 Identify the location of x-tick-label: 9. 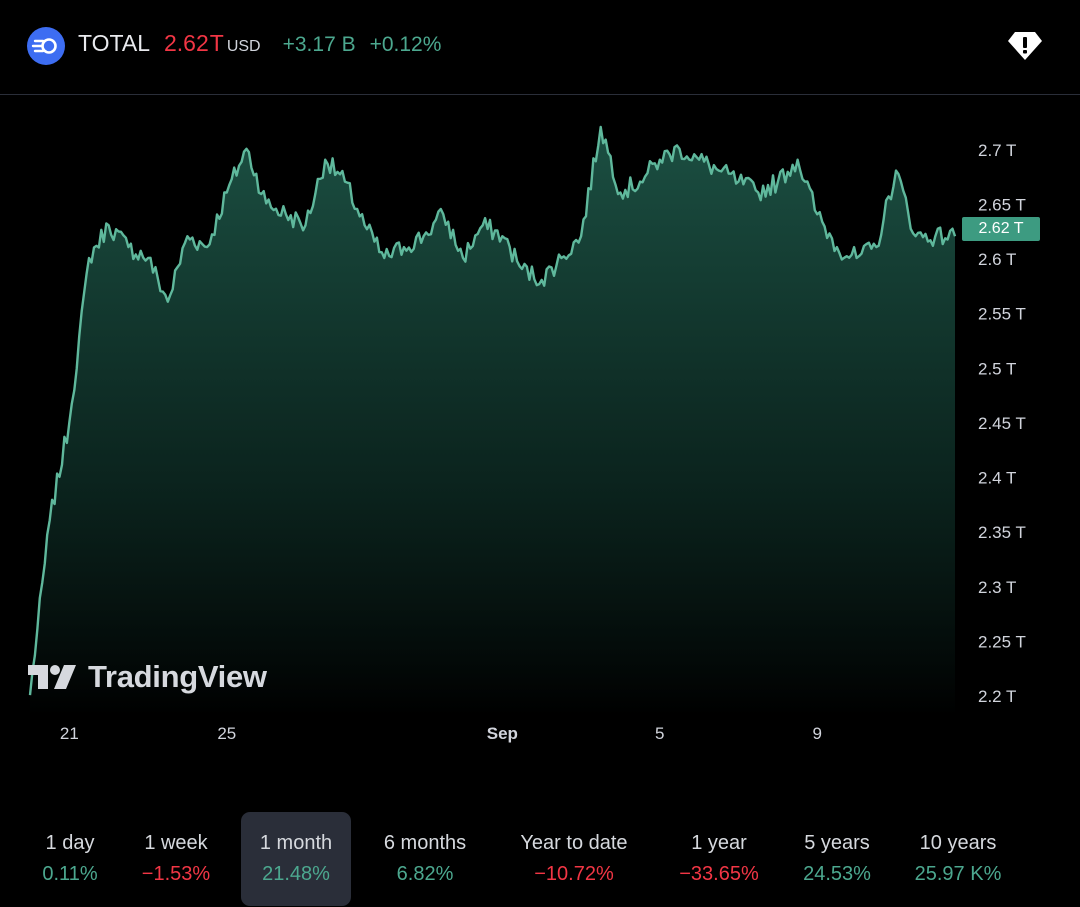
(816, 733).